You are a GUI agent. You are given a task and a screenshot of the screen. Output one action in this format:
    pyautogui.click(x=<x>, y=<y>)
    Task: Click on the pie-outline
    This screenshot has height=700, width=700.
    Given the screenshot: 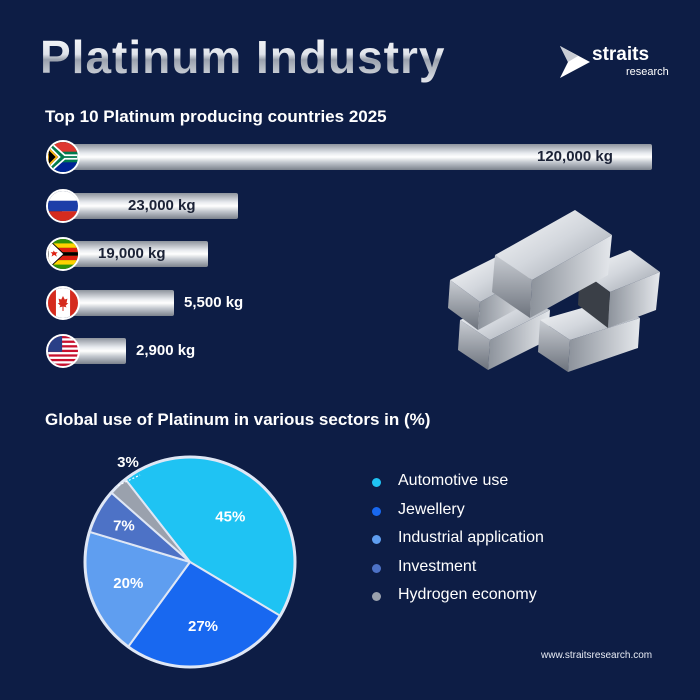 What is the action you would take?
    pyautogui.click(x=190, y=562)
    